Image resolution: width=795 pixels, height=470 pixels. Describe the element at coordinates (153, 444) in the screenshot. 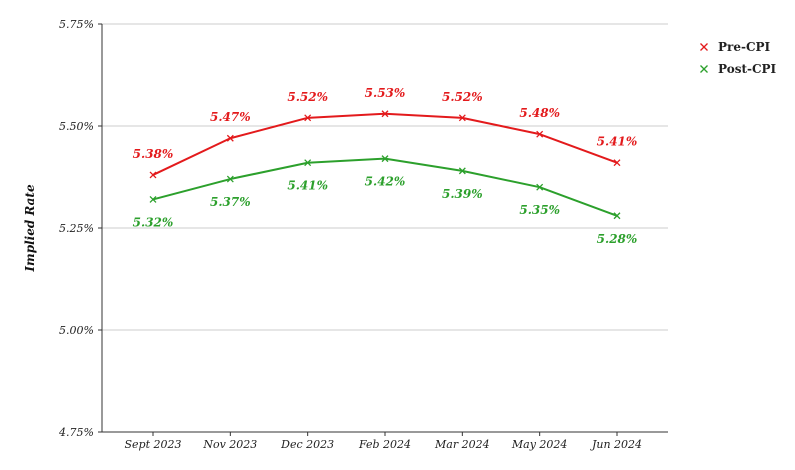

I see `x-tick-label: Sept 2023` at that location.